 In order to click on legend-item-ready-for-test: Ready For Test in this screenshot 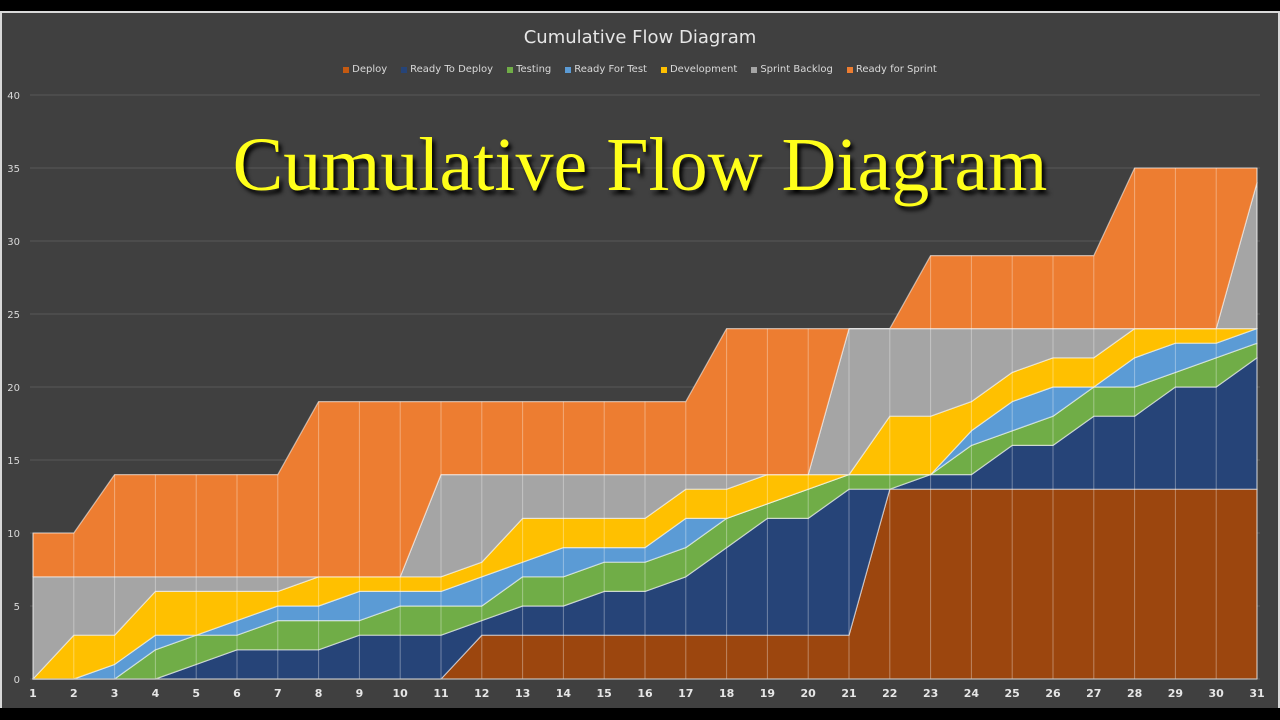, I will do `click(606, 69)`.